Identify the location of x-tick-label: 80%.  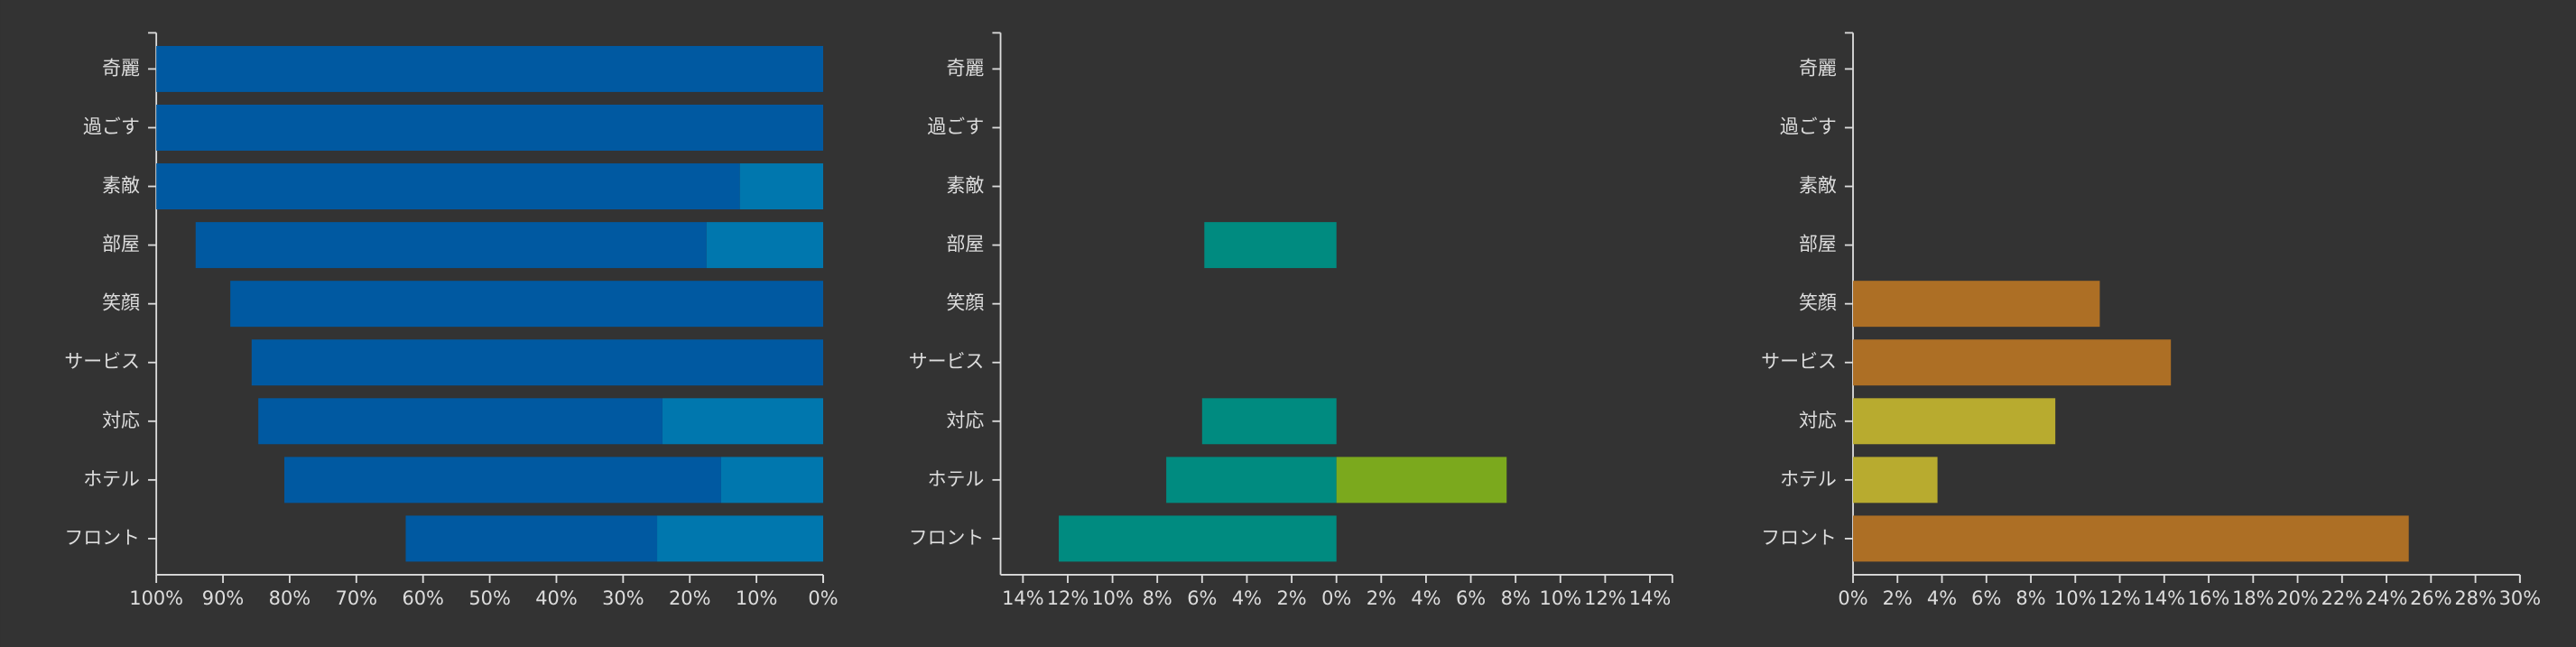
(289, 598).